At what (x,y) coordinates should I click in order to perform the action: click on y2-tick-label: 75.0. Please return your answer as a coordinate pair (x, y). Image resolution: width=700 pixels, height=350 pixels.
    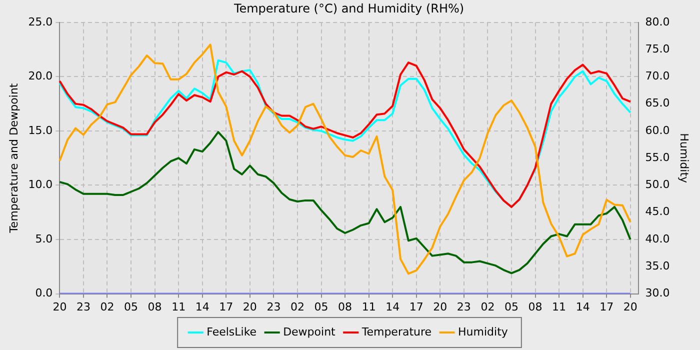
    Looking at the image, I should click on (657, 49).